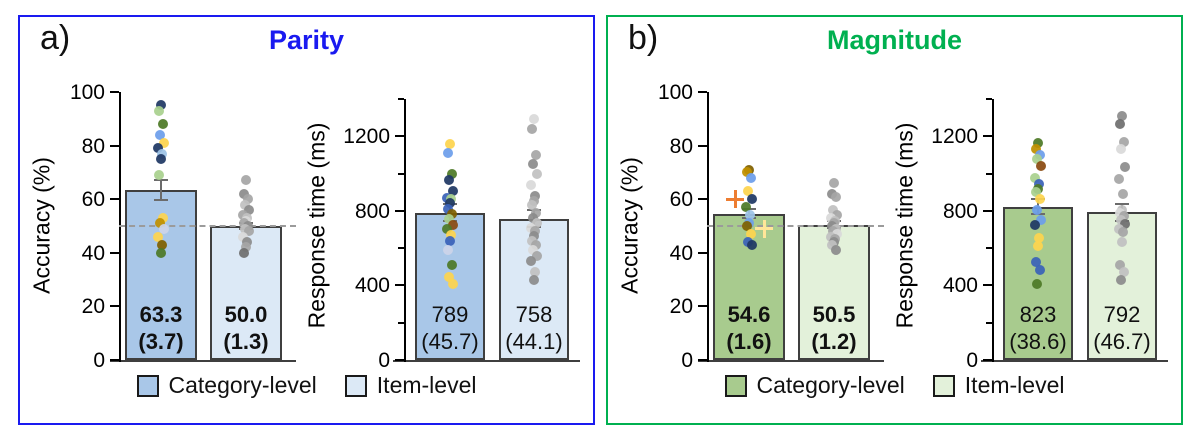 Image resolution: width=1200 pixels, height=432 pixels. Describe the element at coordinates (954, 137) in the screenshot. I see `y-tick-label: 1200` at that location.